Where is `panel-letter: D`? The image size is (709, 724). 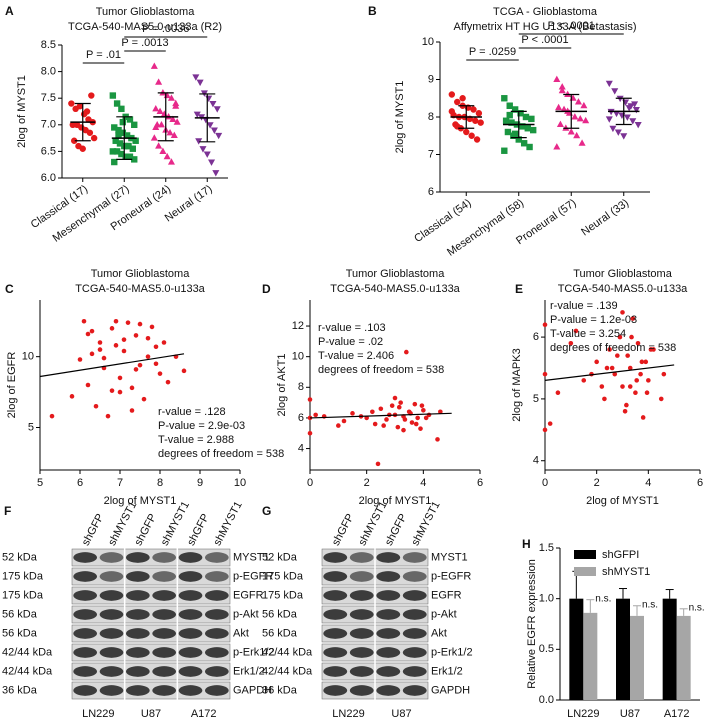
panel-letter: D is located at coordinates (266, 289).